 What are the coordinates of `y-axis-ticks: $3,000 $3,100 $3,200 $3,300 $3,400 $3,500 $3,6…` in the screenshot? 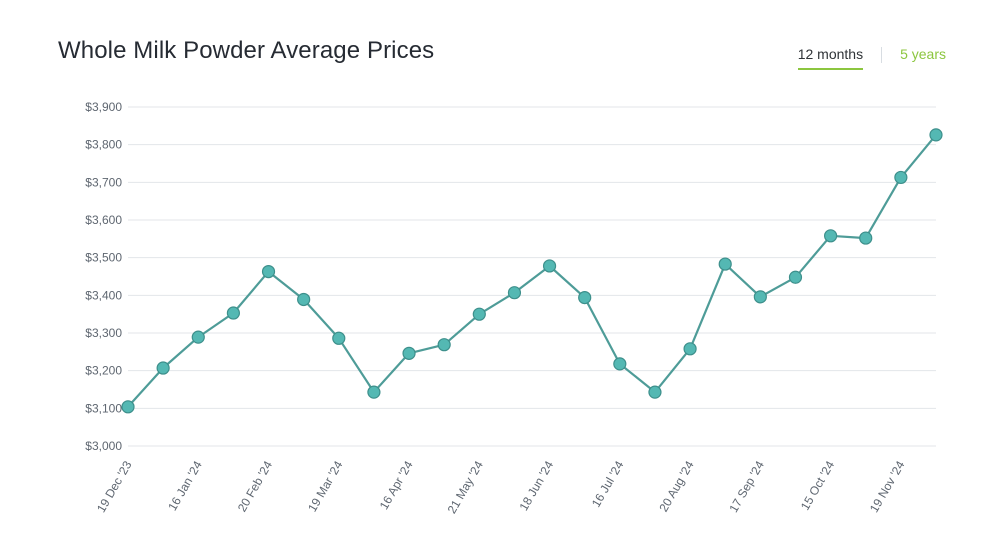 It's located at (103, 276).